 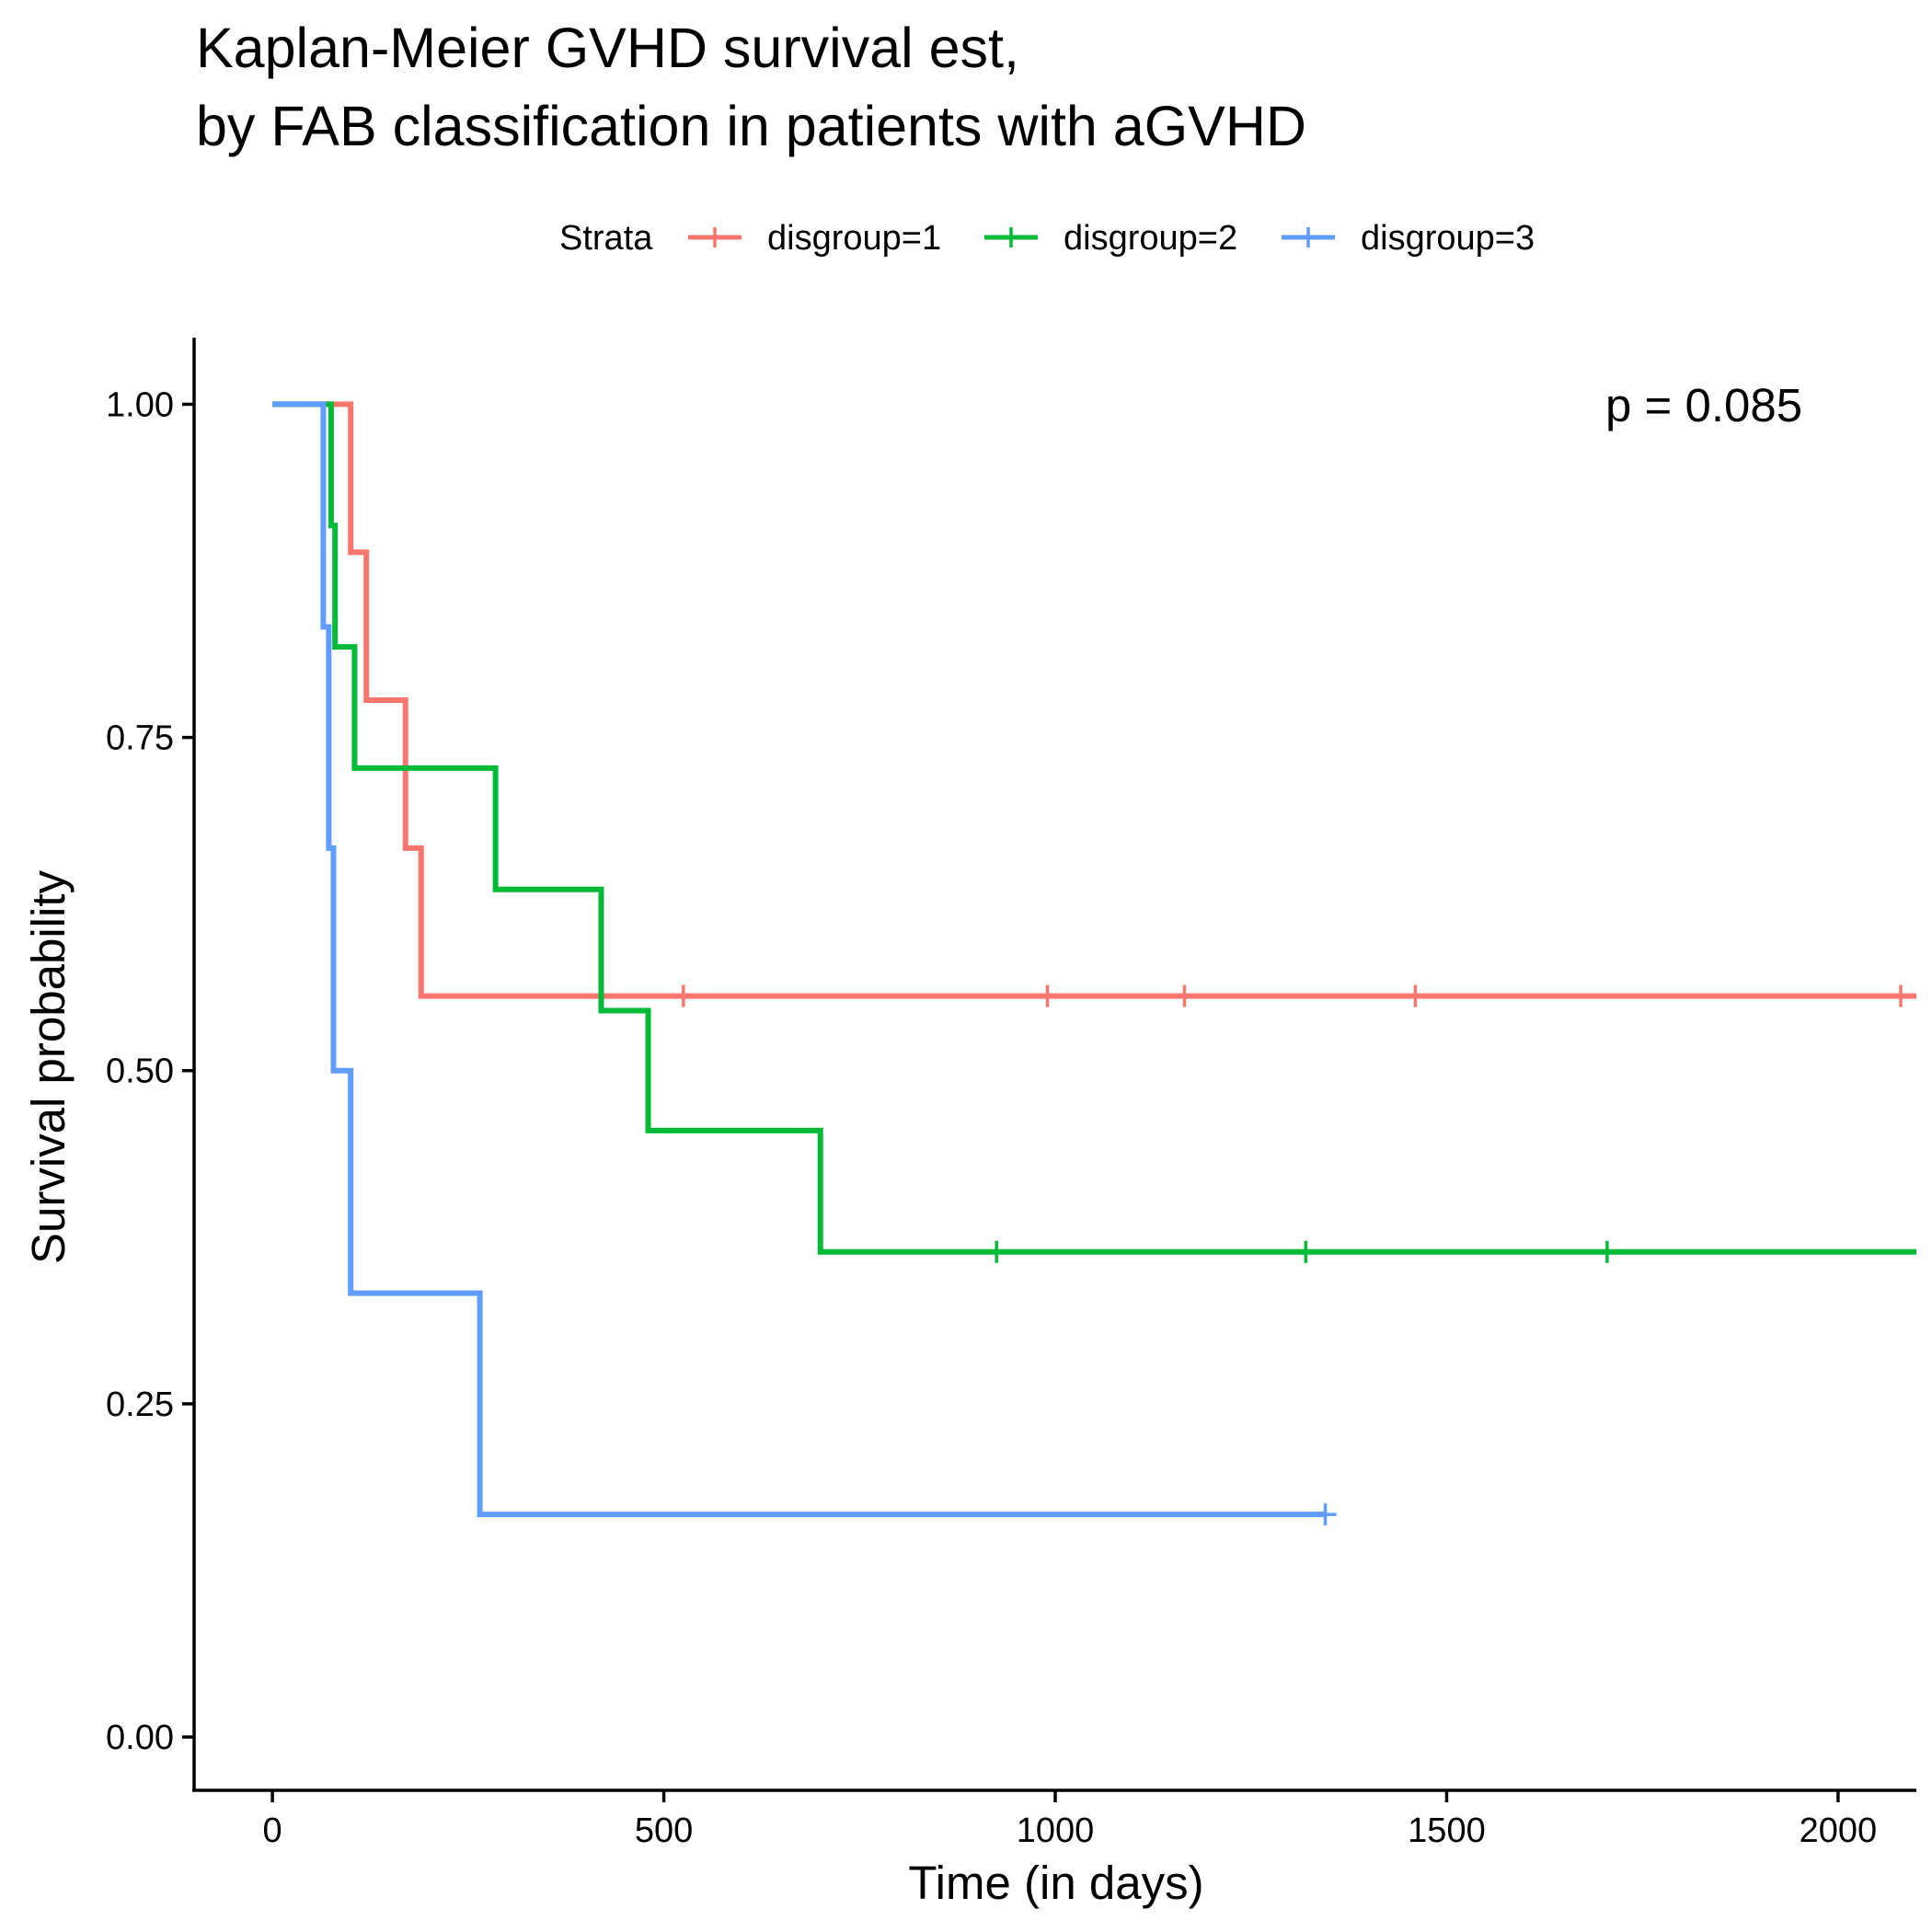 I want to click on y-tick-label: 0.00, so click(x=140, y=1738).